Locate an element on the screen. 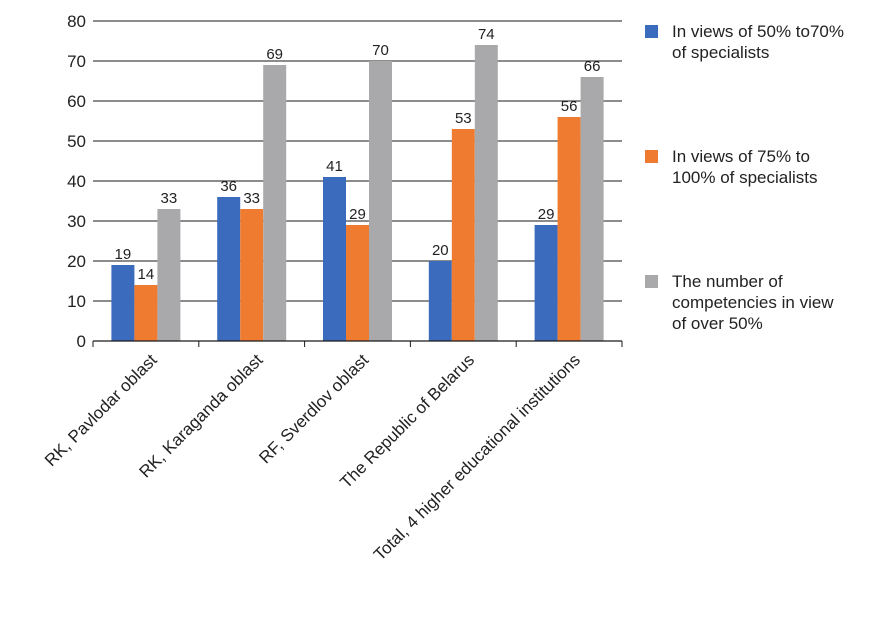  data-label: 41 is located at coordinates (334, 166).